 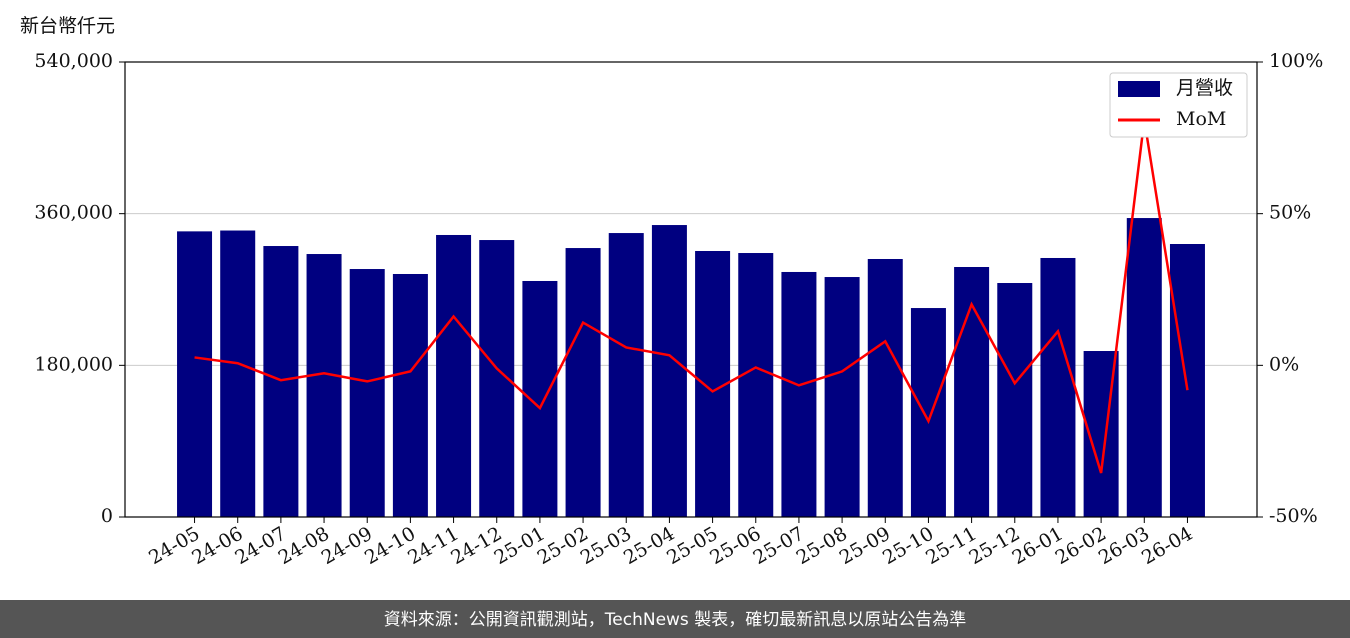 I want to click on y-tick-label: 180,000, so click(x=73, y=364).